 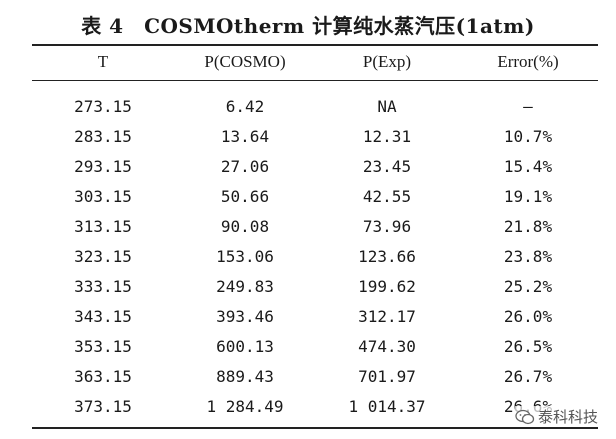 I want to click on cell-p-exp: 312.17, so click(x=387, y=316).